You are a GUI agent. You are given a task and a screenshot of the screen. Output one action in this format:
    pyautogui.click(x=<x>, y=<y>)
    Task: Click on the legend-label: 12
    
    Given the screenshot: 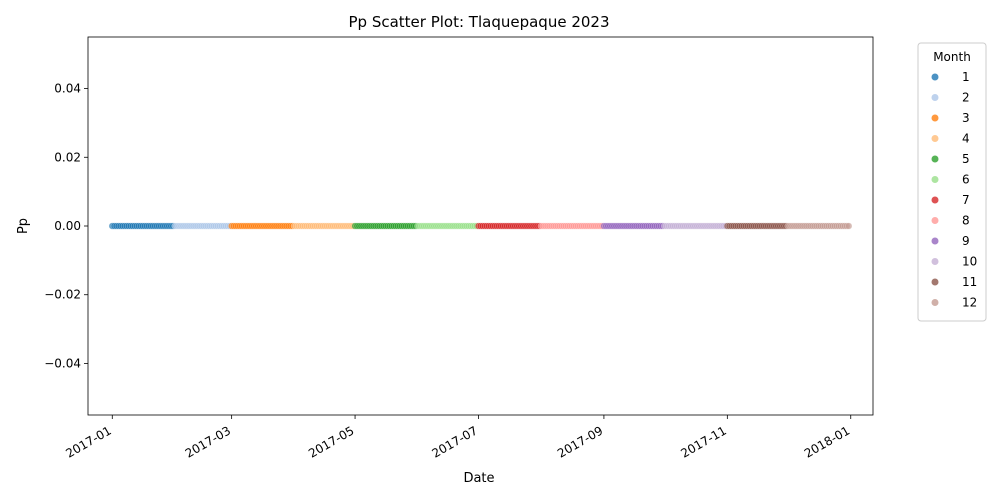 What is the action you would take?
    pyautogui.click(x=969, y=303)
    